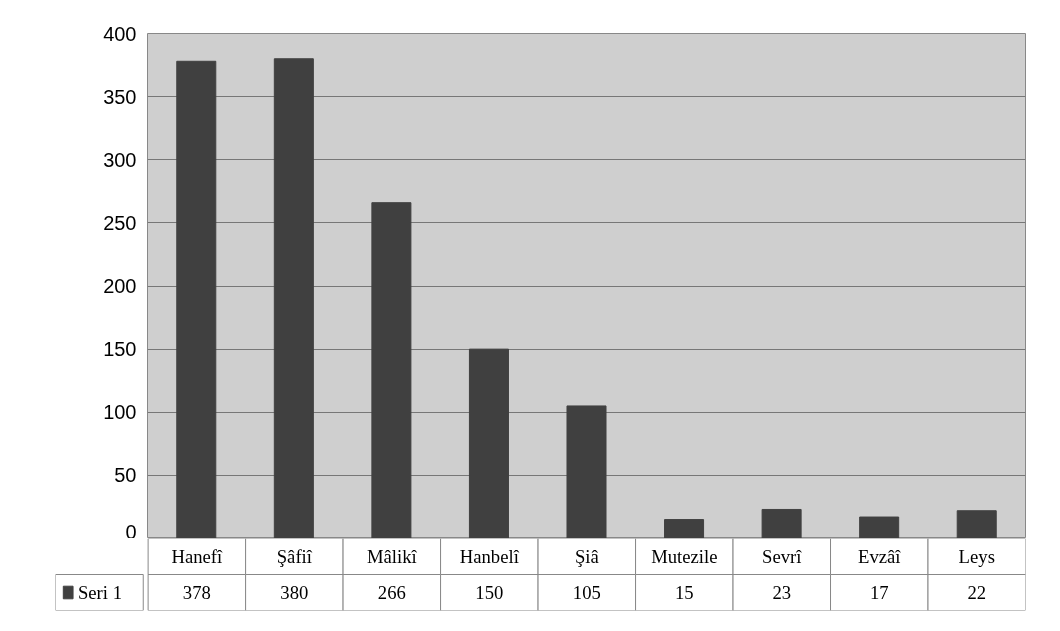 This screenshot has width=1060, height=631. I want to click on legend-label: Seri 1, so click(99, 592).